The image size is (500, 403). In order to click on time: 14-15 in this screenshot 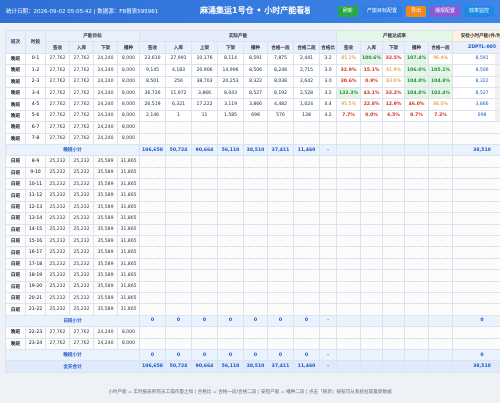, I will do `click(35, 230)`.